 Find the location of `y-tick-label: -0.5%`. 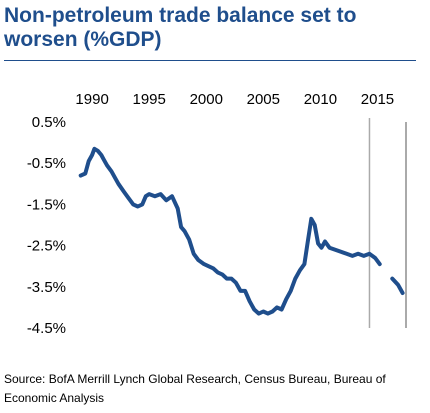

y-tick-label: -0.5% is located at coordinates (46, 163).